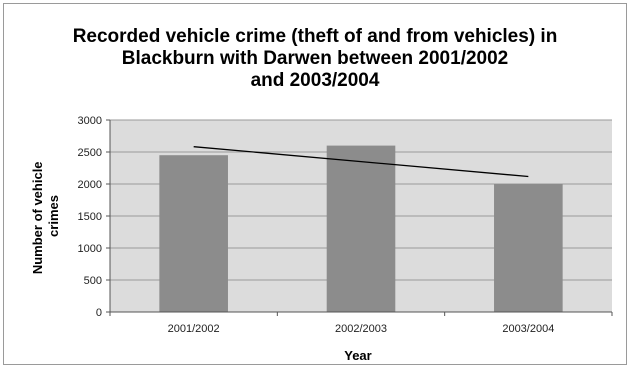 The image size is (631, 369). What do you see at coordinates (90, 185) in the screenshot?
I see `y-tick-label: 2000` at bounding box center [90, 185].